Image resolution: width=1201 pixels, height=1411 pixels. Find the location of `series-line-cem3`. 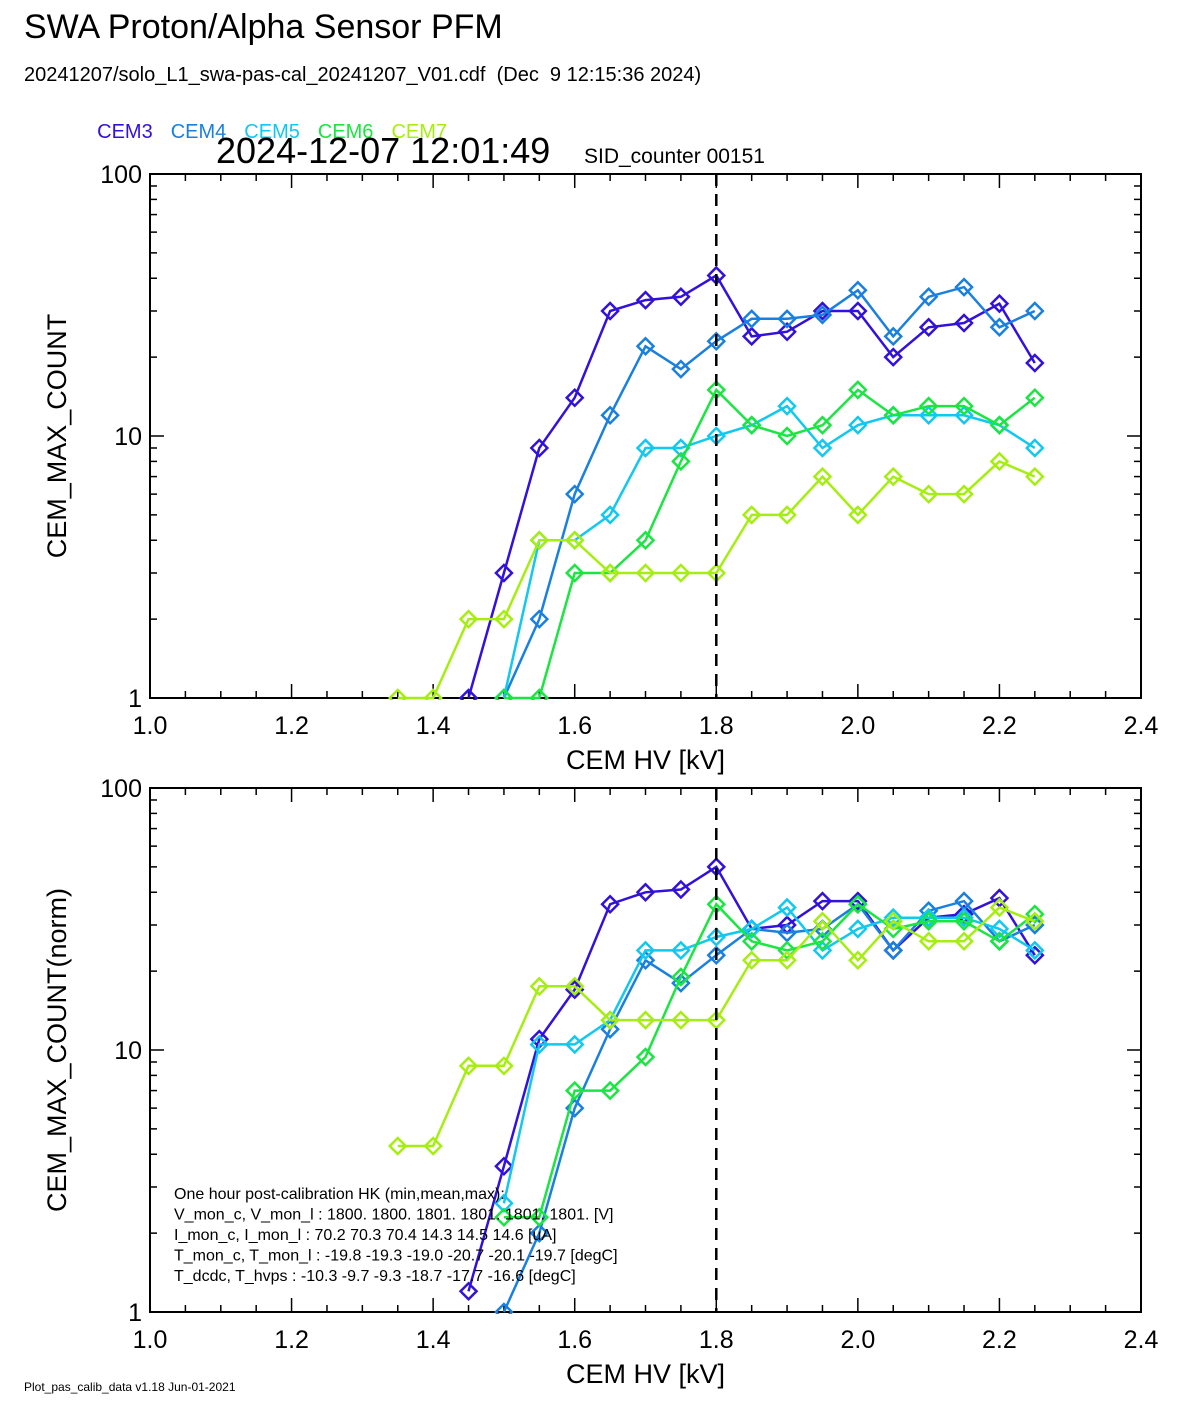

series-line-cem3 is located at coordinates (751, 486).